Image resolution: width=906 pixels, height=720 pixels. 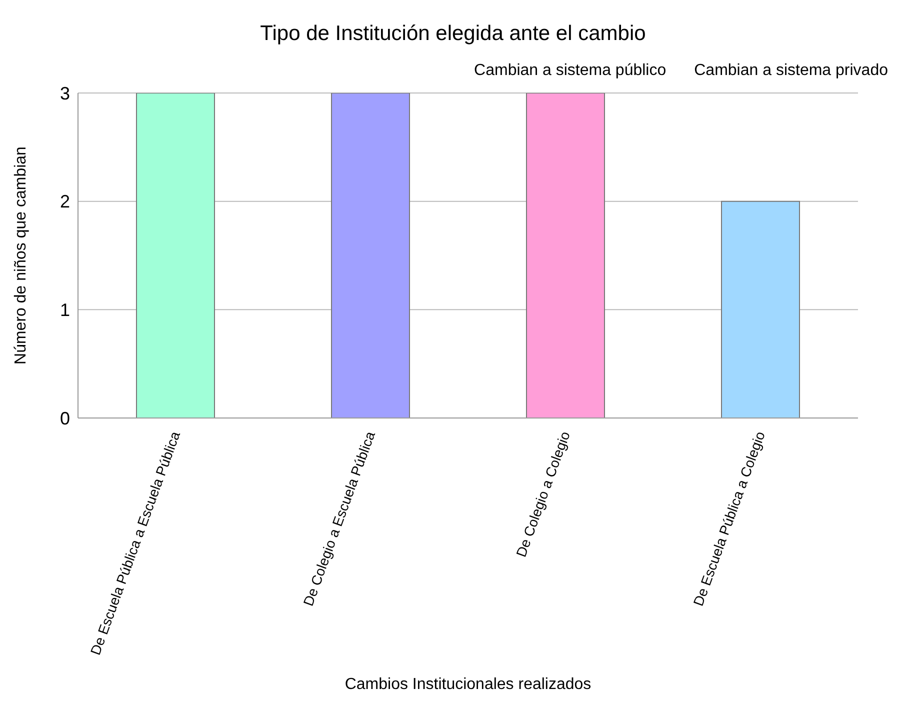 I want to click on y-tick-label: 1, so click(x=65, y=310).